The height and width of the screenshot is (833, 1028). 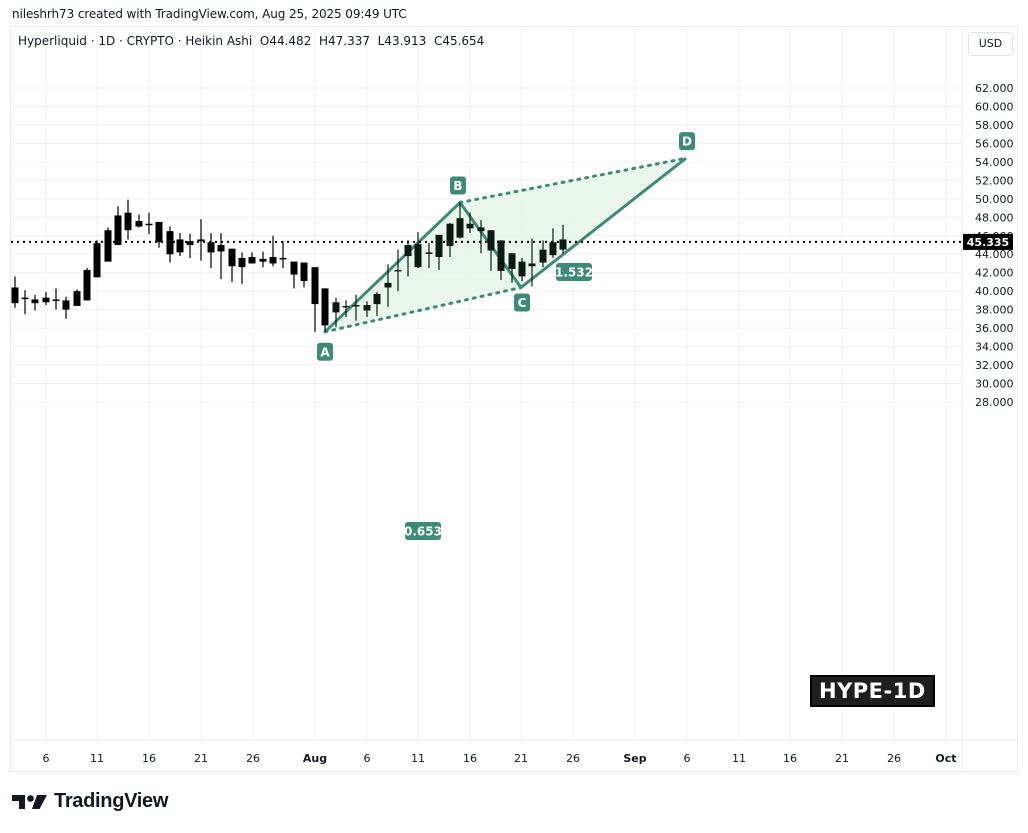 I want to click on symbol-watermark: HYPE-1D, so click(x=872, y=691).